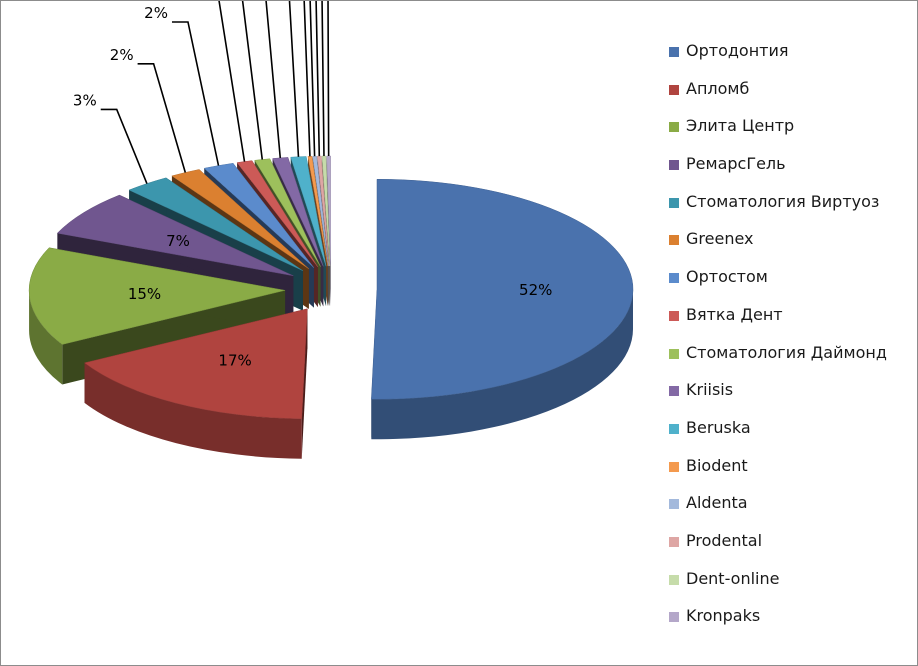 The width and height of the screenshot is (918, 666). Describe the element at coordinates (733, 578) in the screenshot. I see `legend-label: Dent-online` at that location.